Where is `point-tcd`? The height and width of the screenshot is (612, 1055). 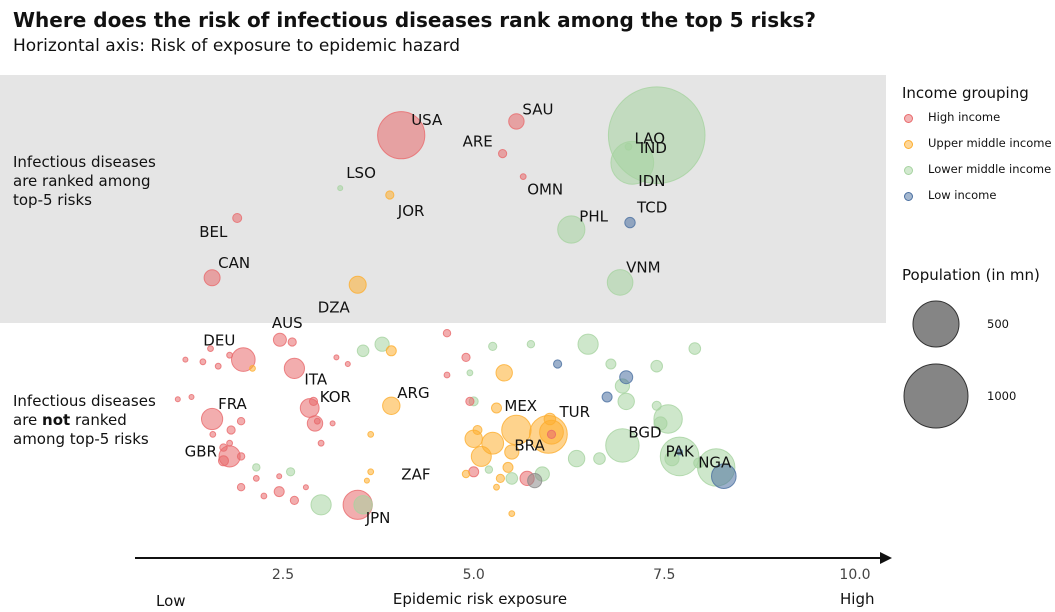 point-tcd is located at coordinates (630, 222).